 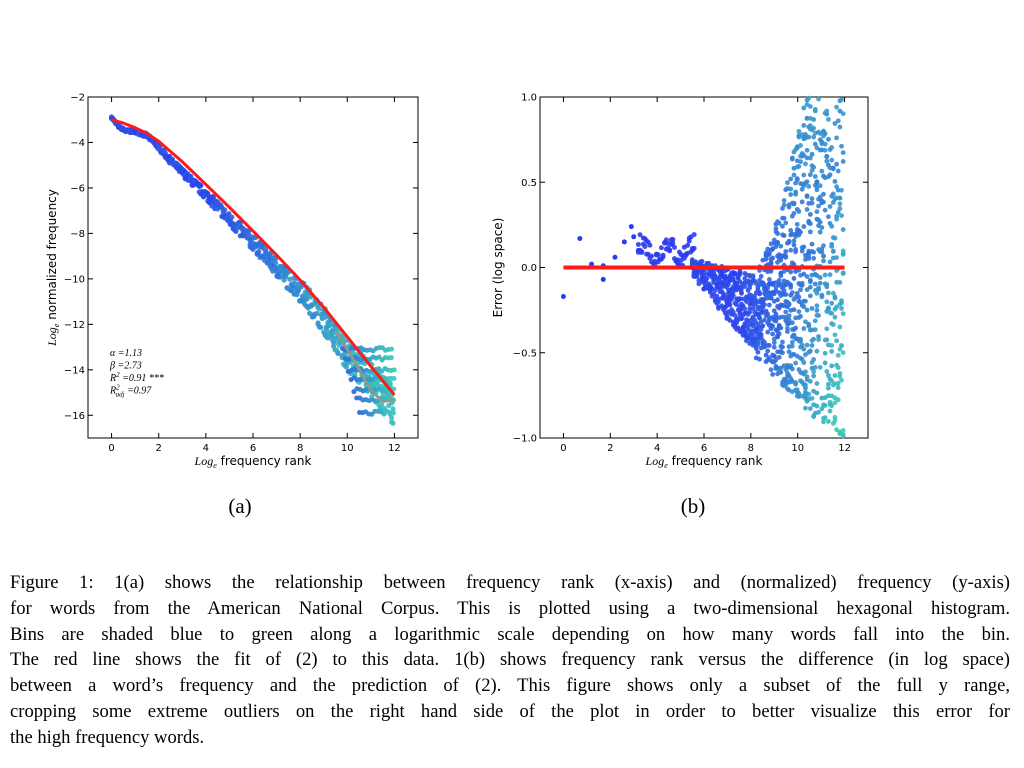 What do you see at coordinates (525, 439) in the screenshot?
I see `y-tick-label: −1.0` at bounding box center [525, 439].